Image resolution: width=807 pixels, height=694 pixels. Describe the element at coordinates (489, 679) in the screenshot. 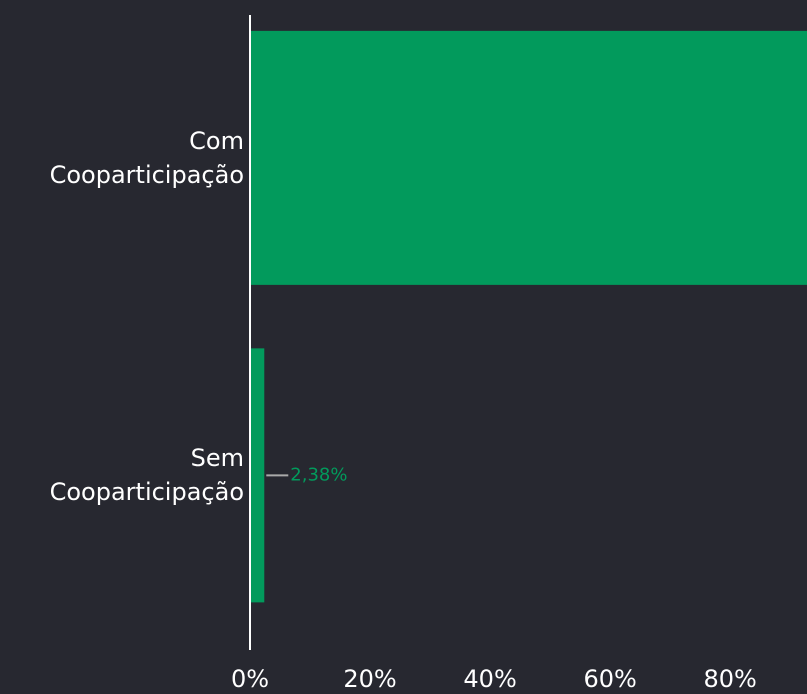

I see `x-tick-label: 40%` at that location.